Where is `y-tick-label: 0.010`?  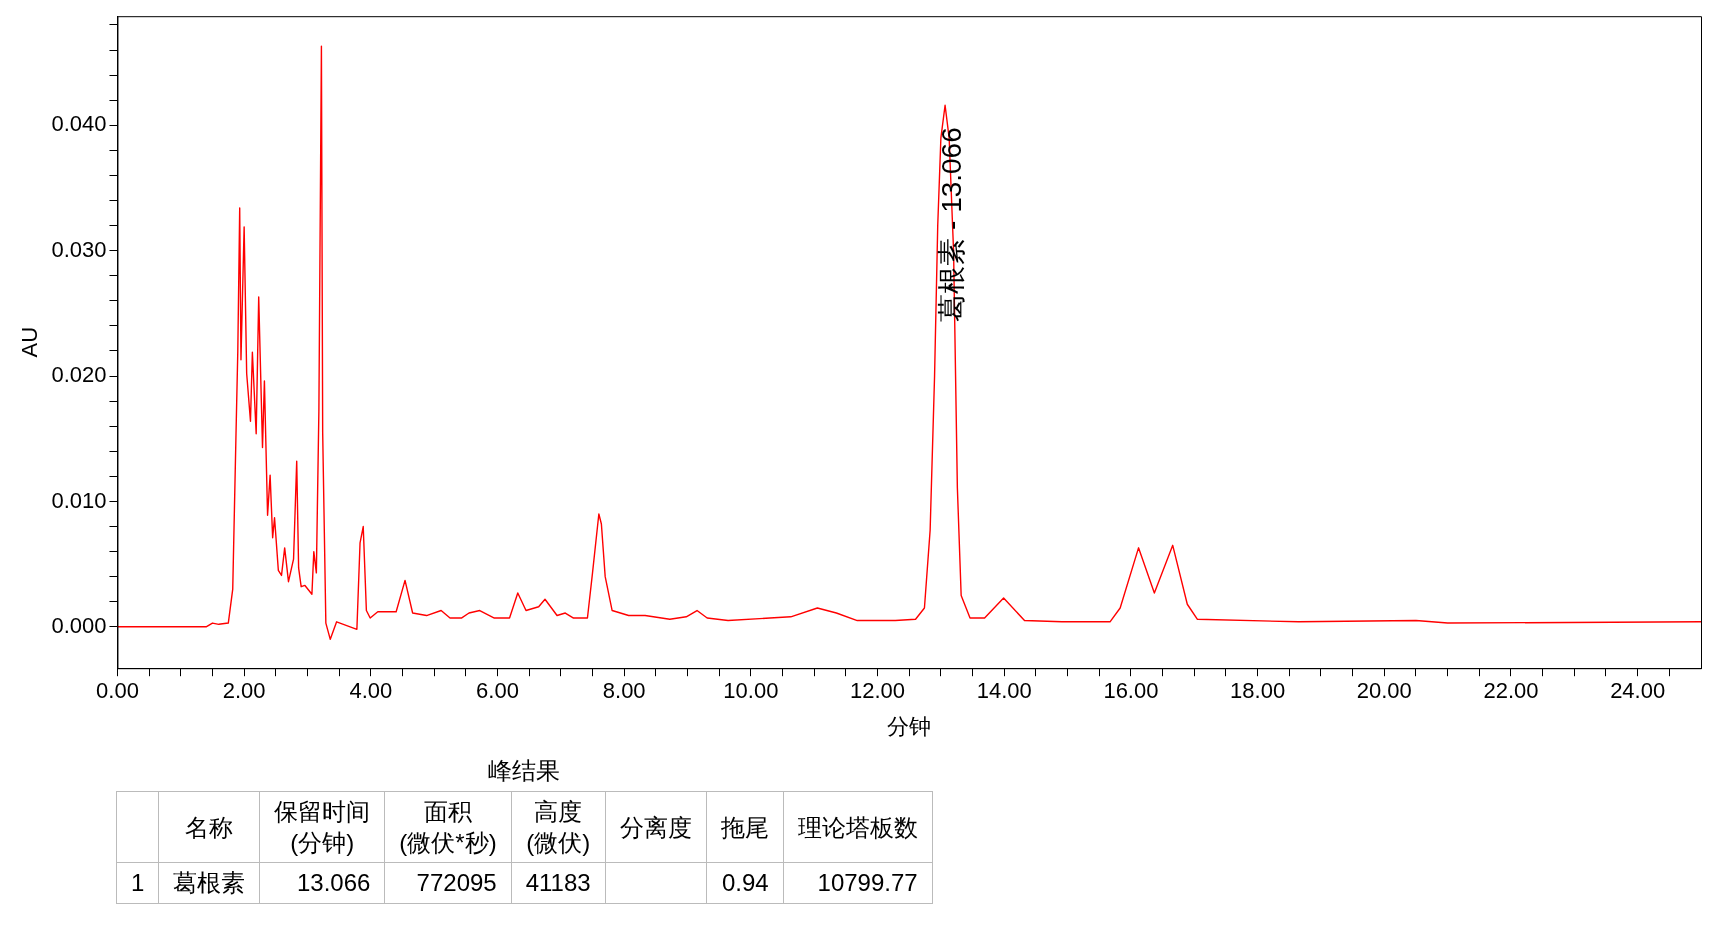
y-tick-label: 0.010 is located at coordinates (79, 500).